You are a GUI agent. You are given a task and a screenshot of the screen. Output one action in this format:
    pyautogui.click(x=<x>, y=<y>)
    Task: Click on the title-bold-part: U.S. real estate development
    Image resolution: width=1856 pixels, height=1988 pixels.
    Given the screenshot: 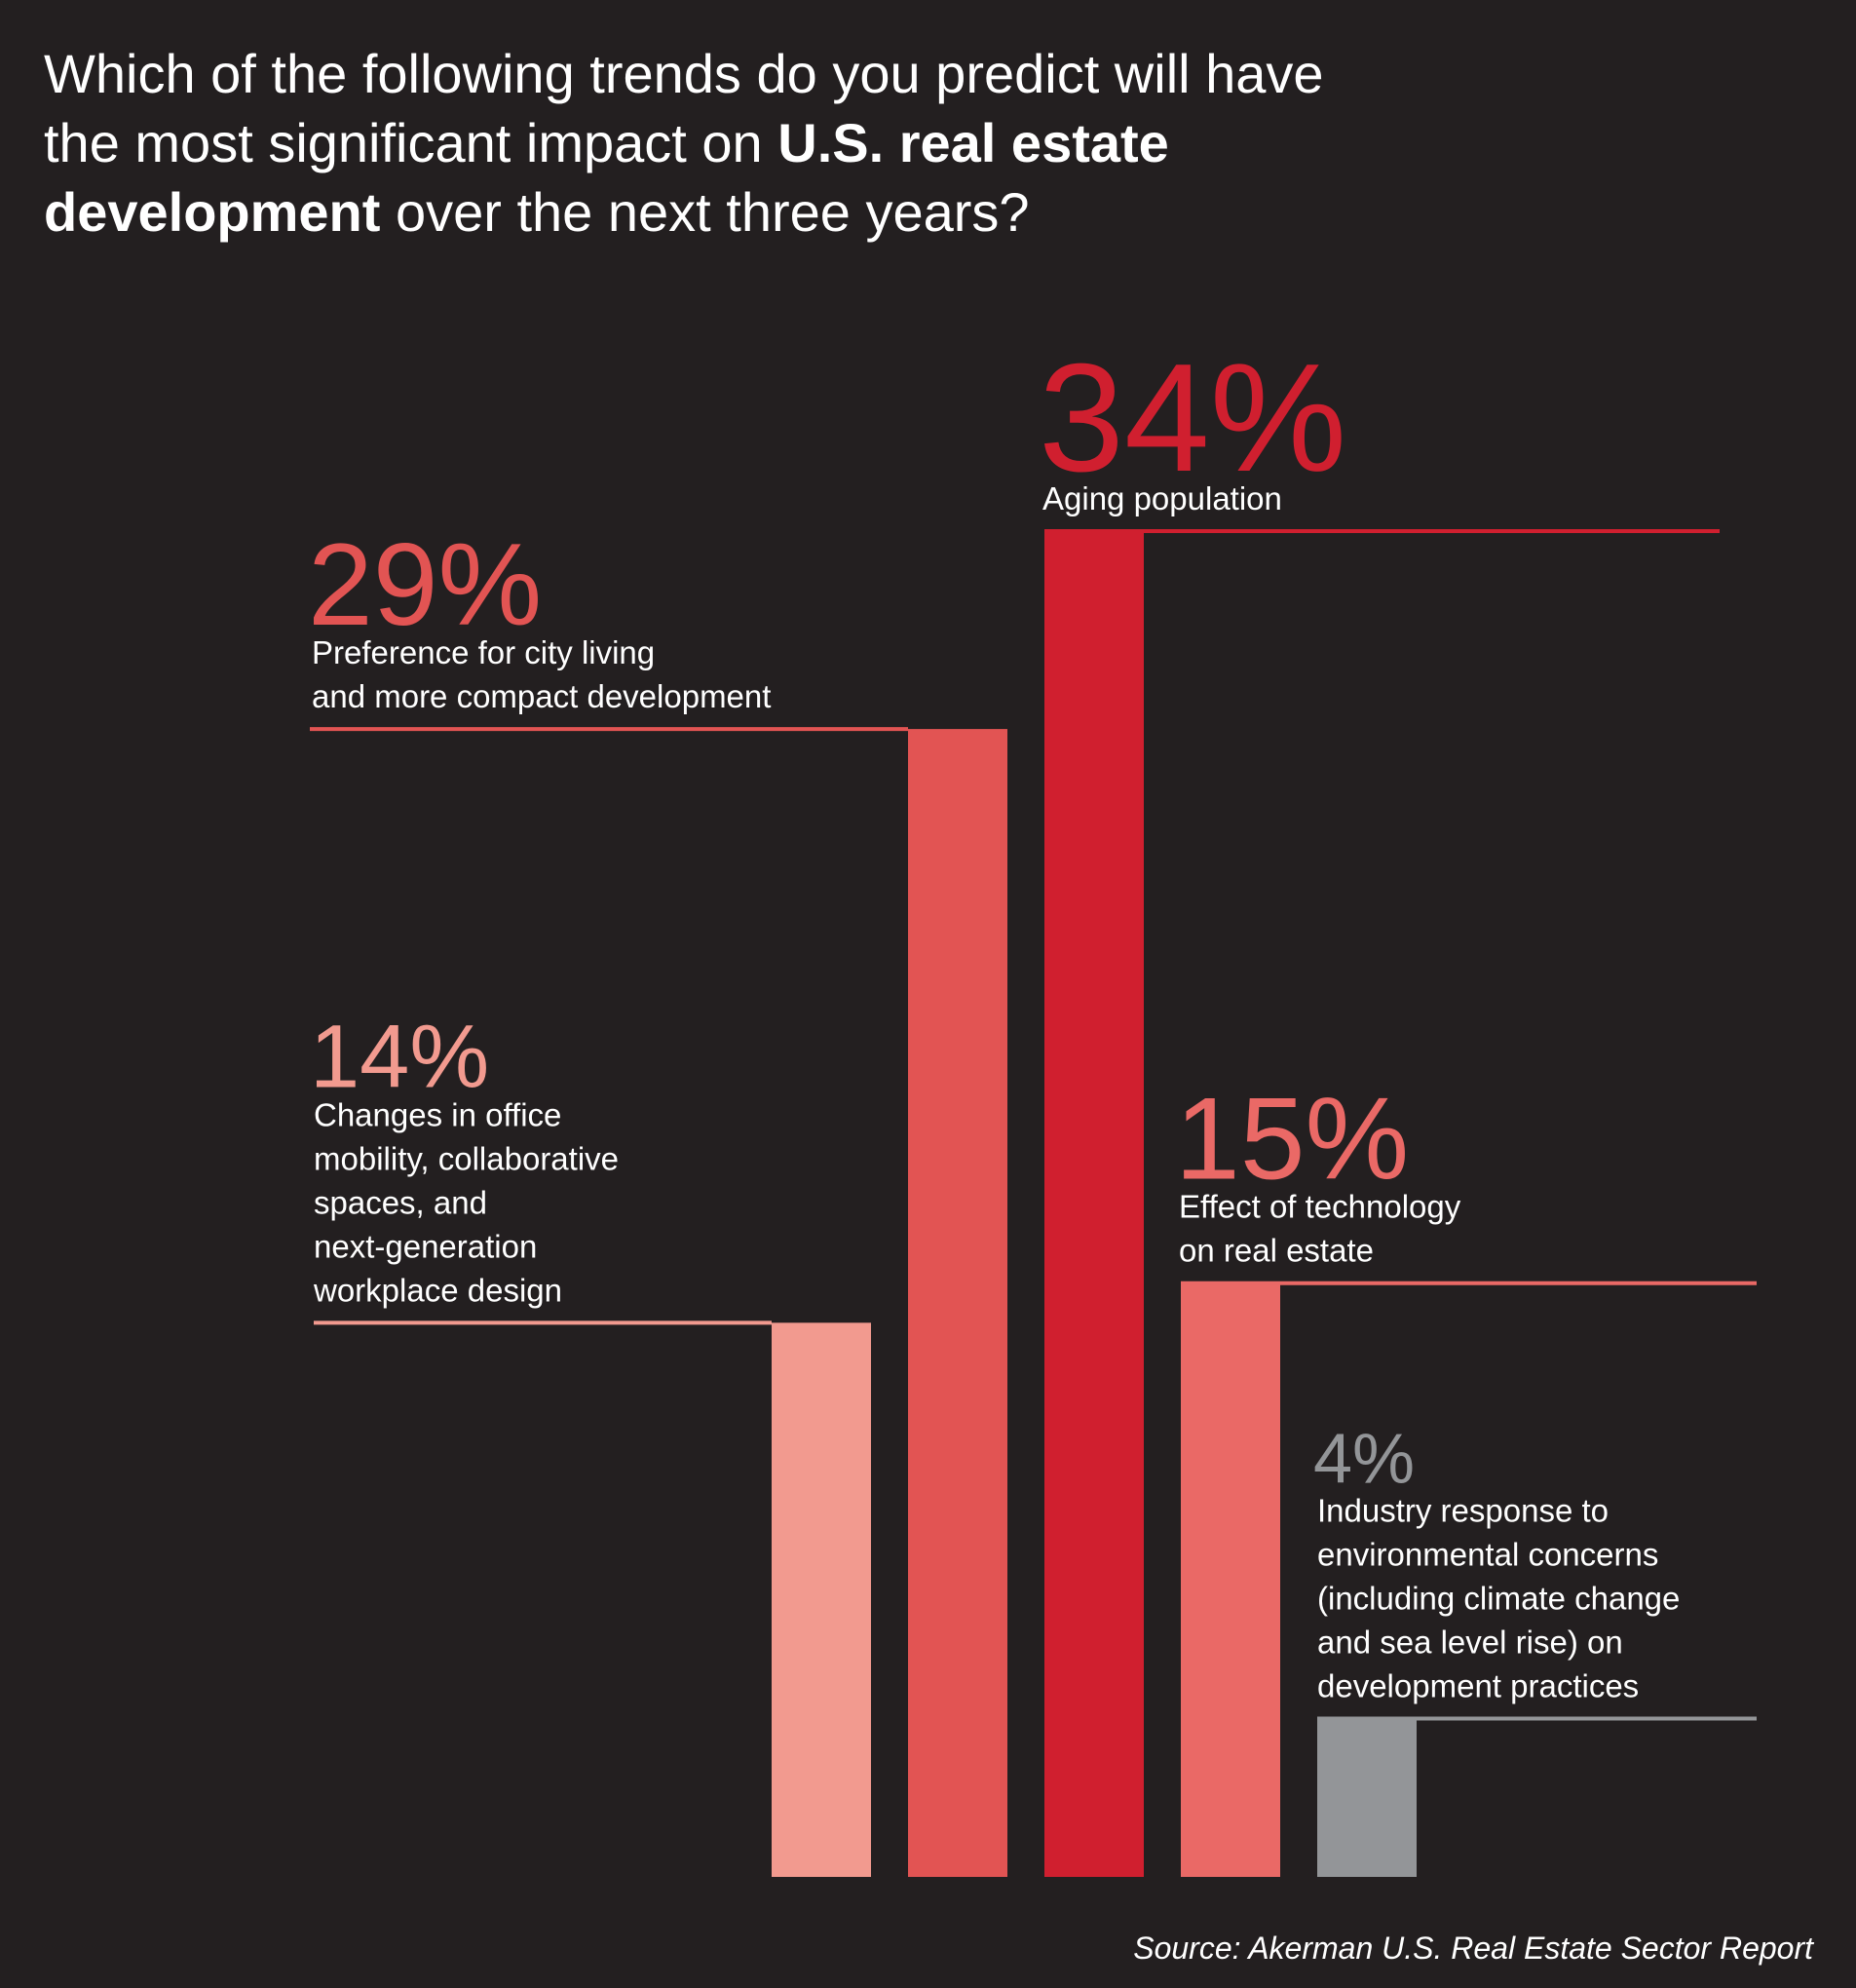 What is the action you would take?
    pyautogui.click(x=606, y=178)
    